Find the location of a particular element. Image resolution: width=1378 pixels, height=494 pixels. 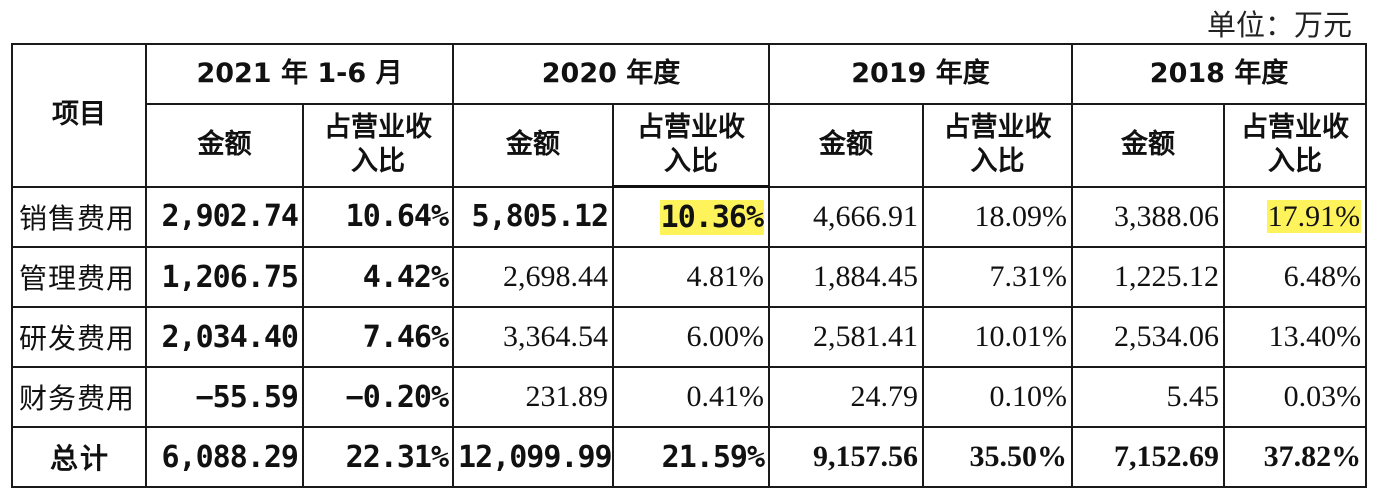

cell-value: 4,666.91 is located at coordinates (846, 216).